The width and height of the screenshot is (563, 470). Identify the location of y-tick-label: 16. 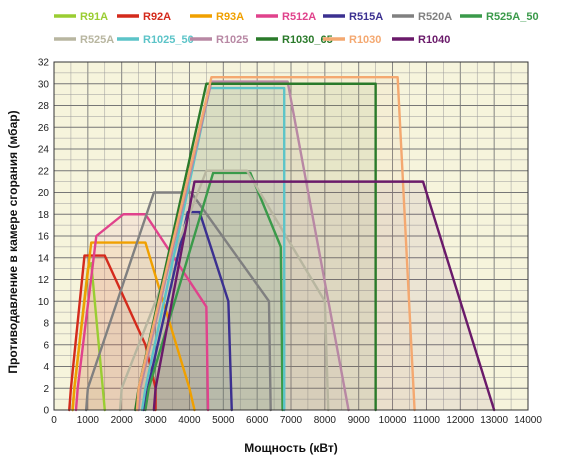
(44, 237).